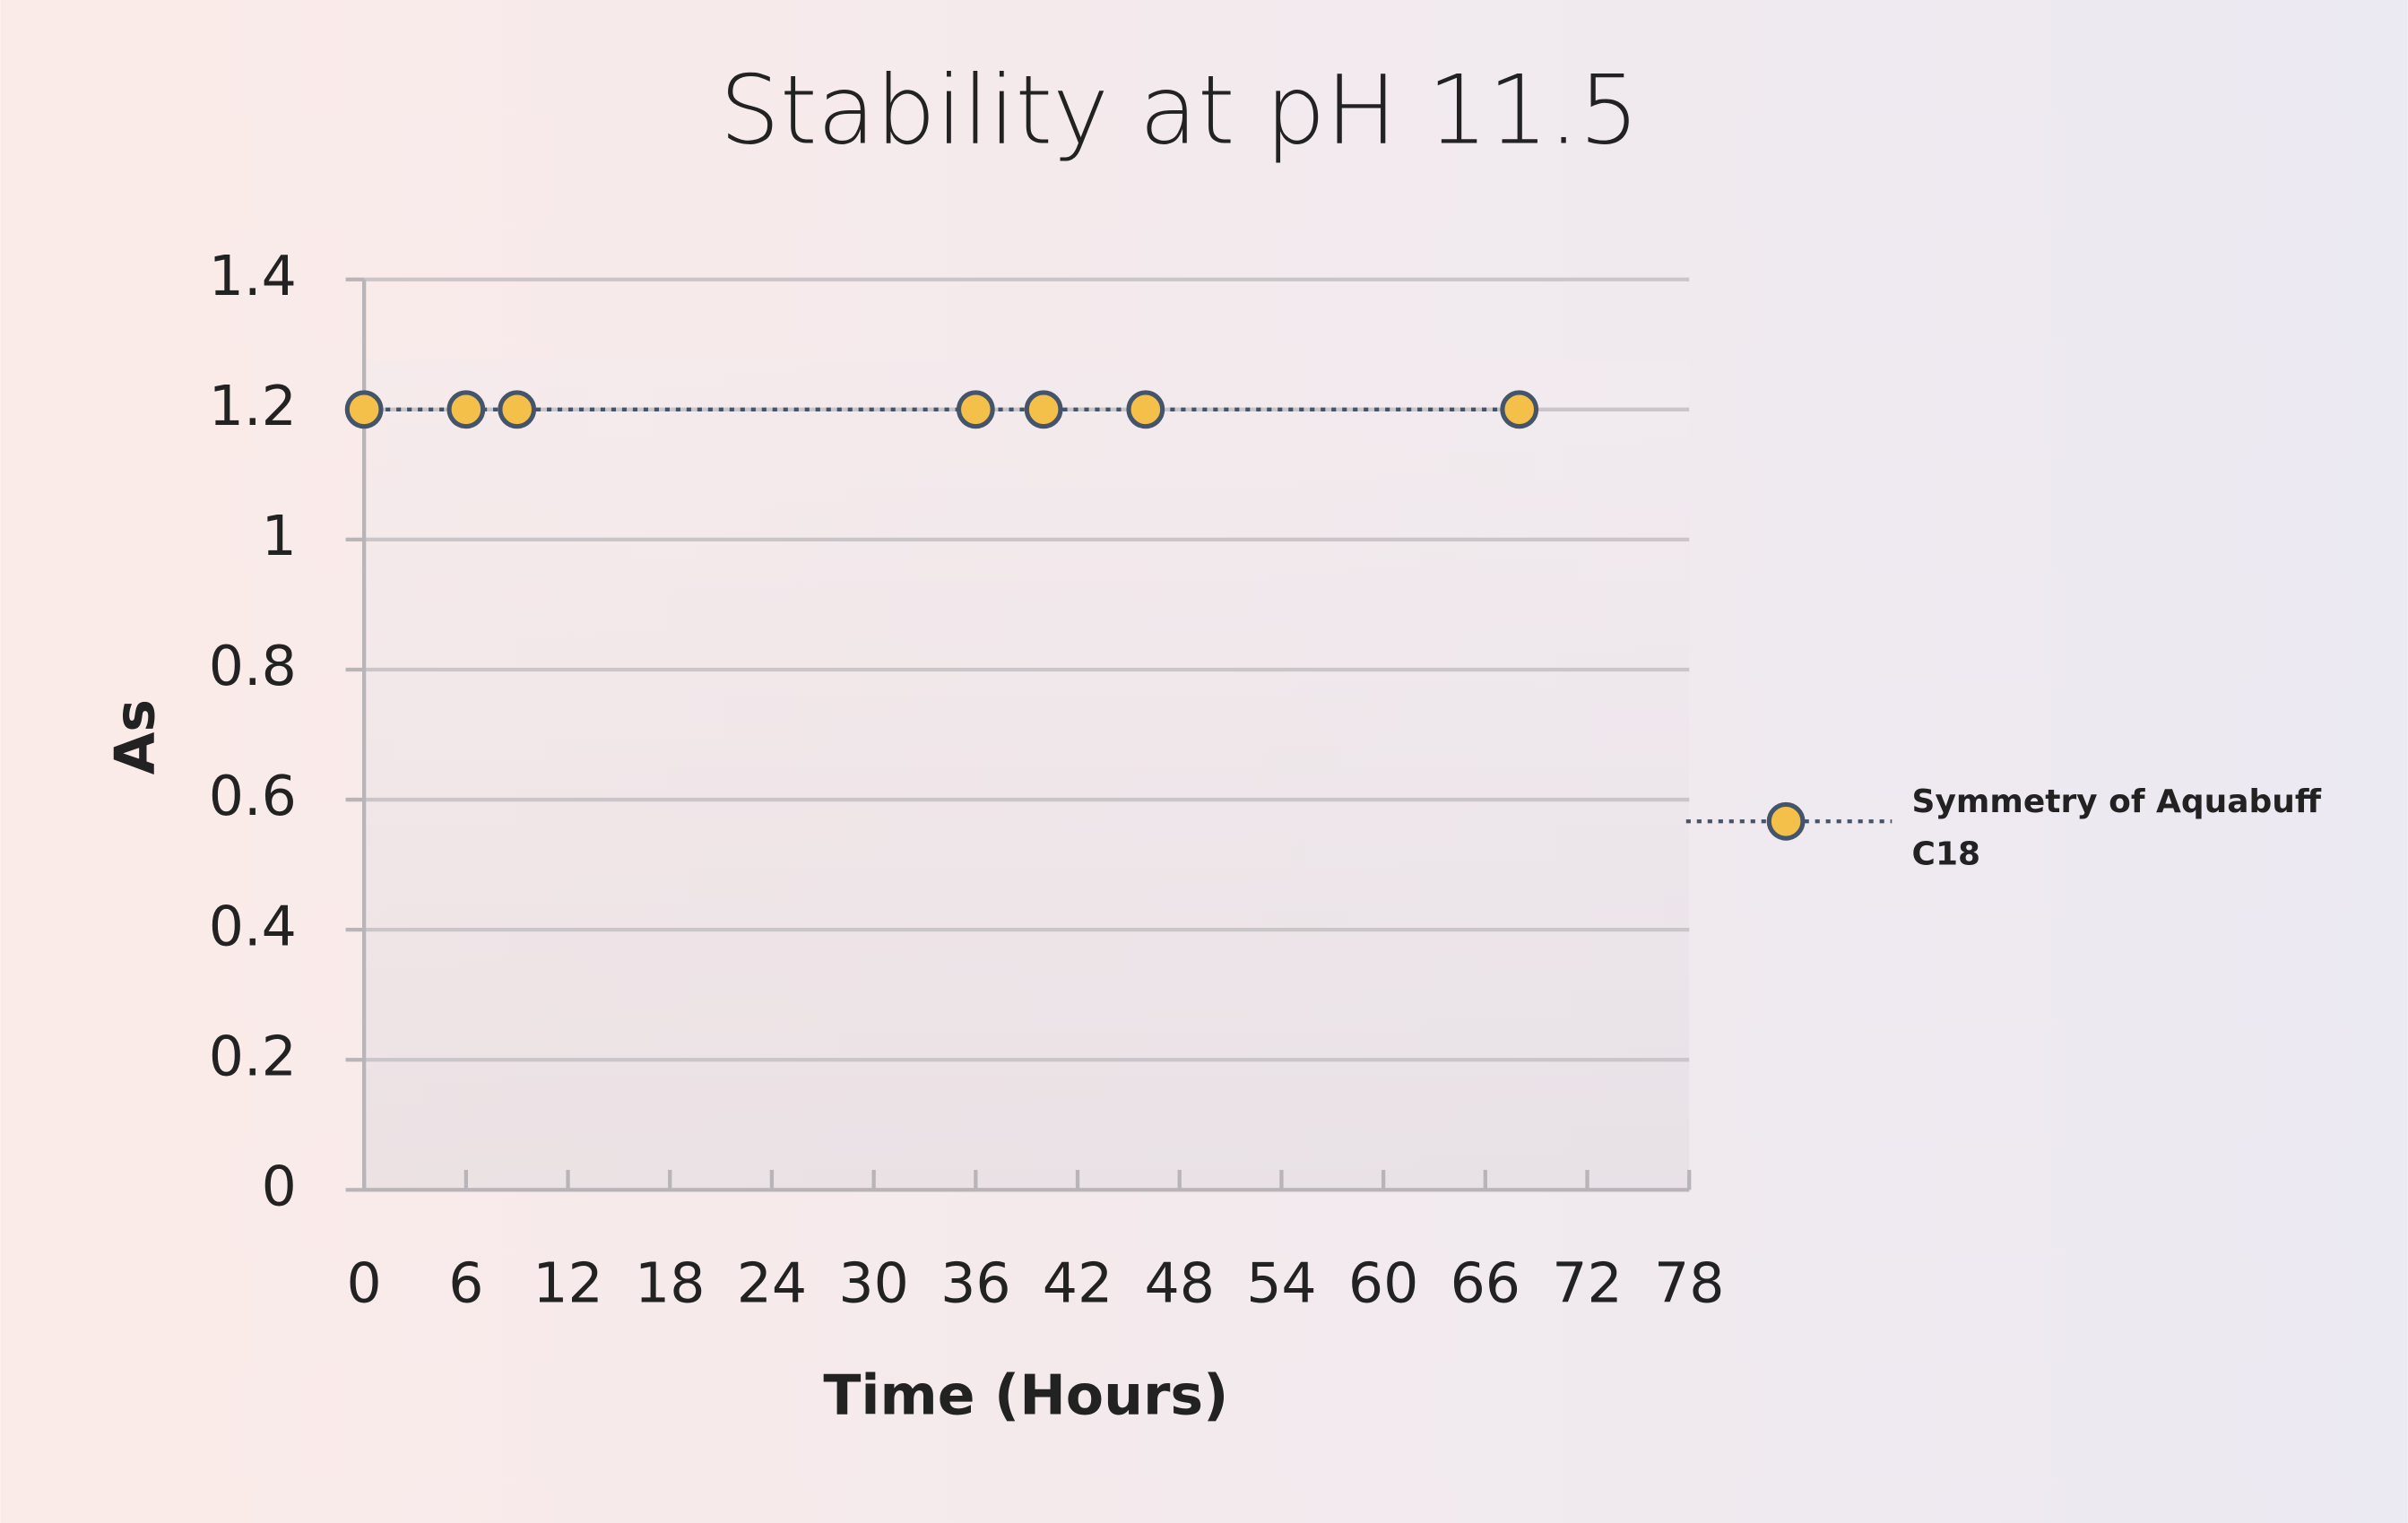 This screenshot has height=1523, width=2408. I want to click on x-tick-label: 48, so click(1180, 1282).